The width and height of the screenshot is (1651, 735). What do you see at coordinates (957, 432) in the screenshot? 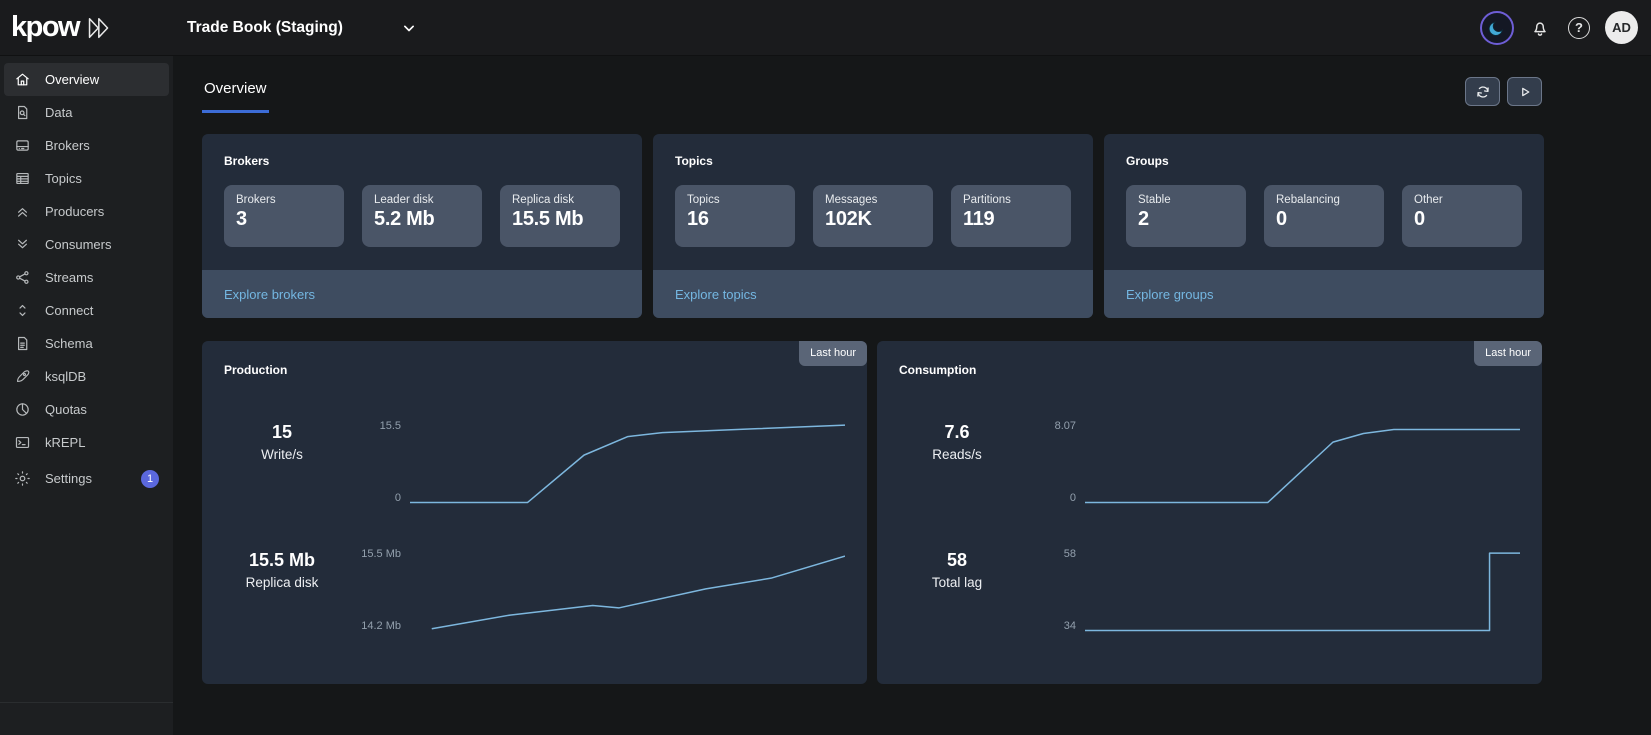
I see `stat-value: 7.6` at bounding box center [957, 432].